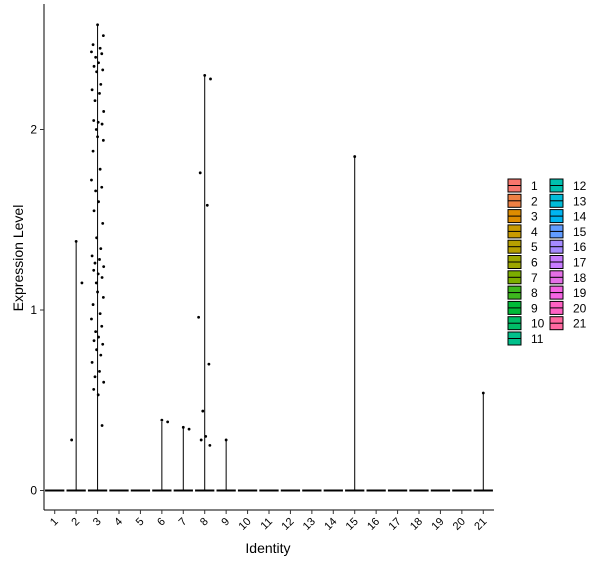  I want to click on x-tick-label: 20, so click(459, 524).